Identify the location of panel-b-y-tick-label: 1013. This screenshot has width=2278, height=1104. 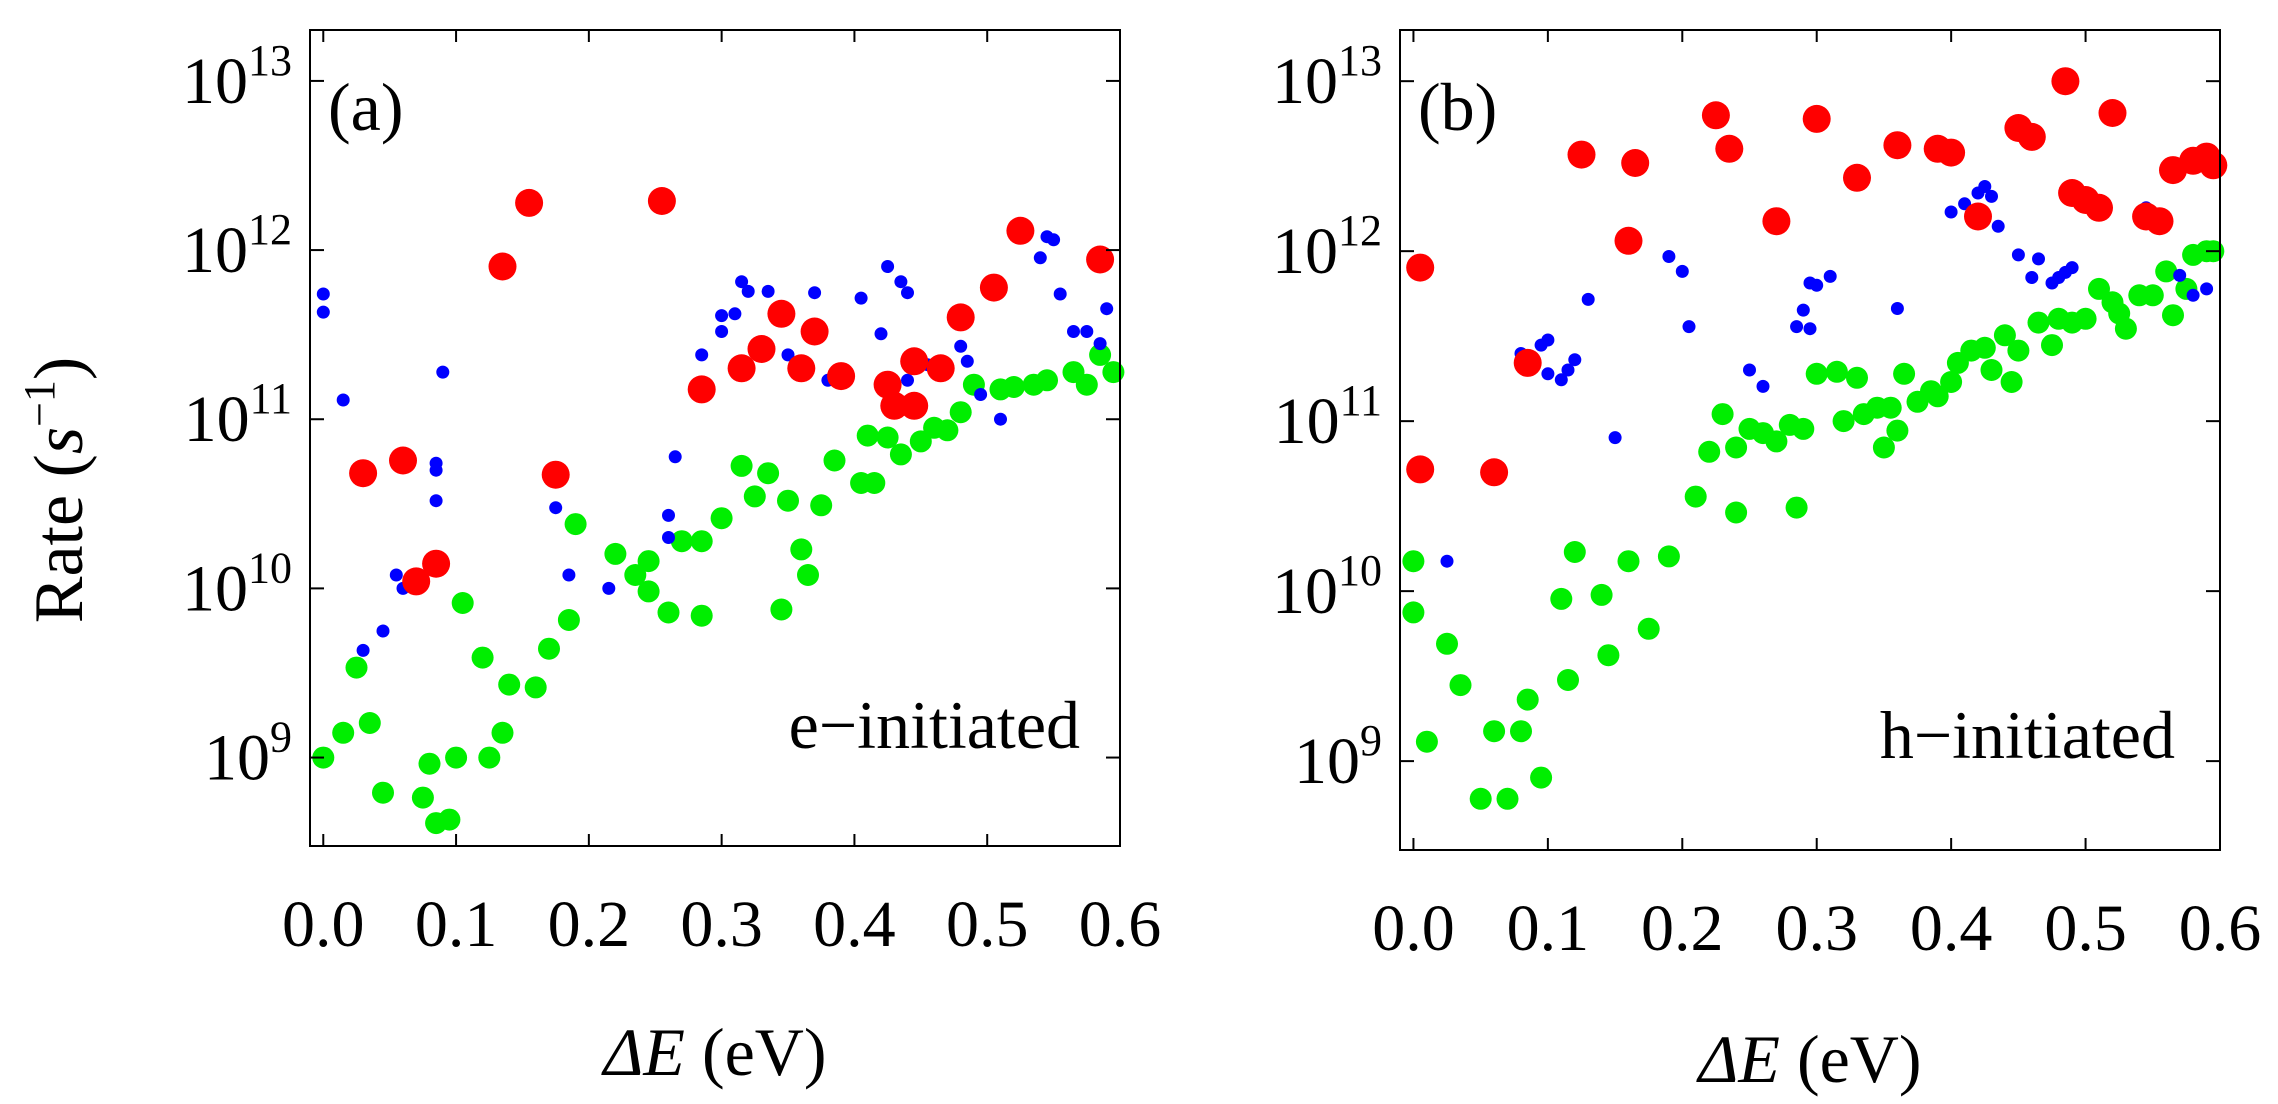
(1327, 77).